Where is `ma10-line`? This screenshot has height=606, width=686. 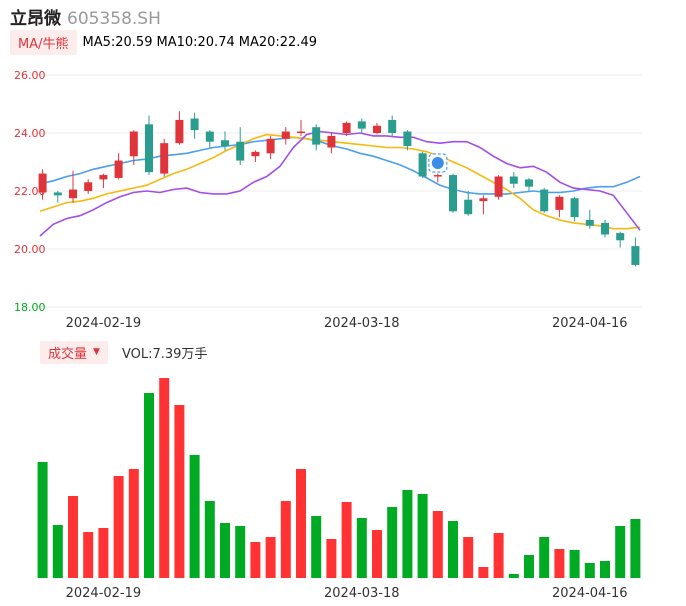 ma10-line is located at coordinates (340, 181).